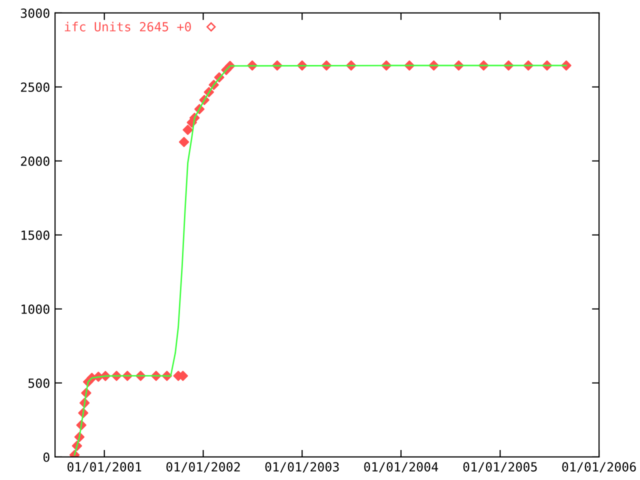  I want to click on y-tick-label: 3000, so click(35, 13).